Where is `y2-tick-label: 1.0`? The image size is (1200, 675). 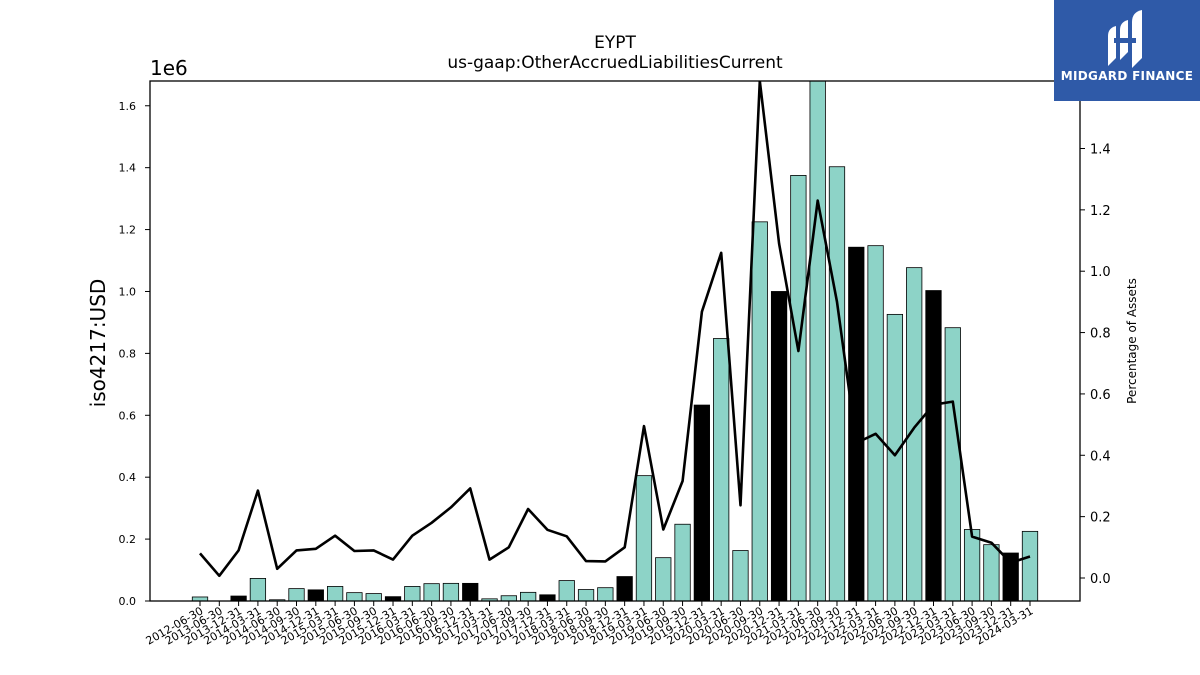 y2-tick-label: 1.0 is located at coordinates (1100, 272).